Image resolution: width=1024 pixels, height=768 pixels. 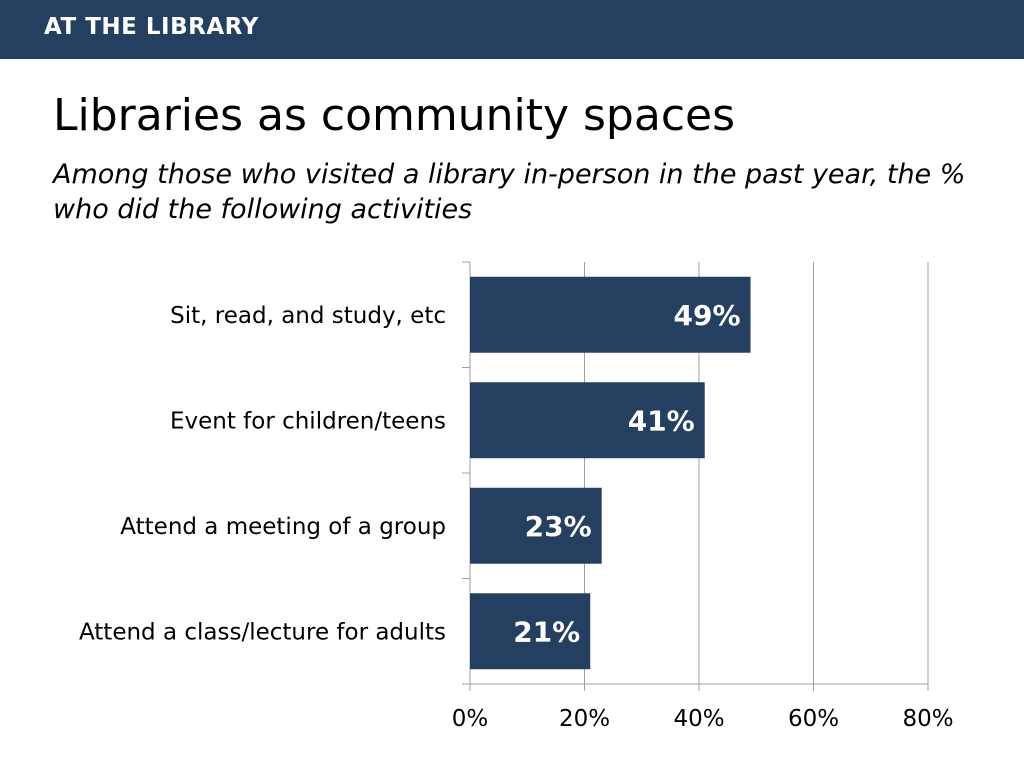 What do you see at coordinates (558, 526) in the screenshot?
I see `bar-value-label: 23%` at bounding box center [558, 526].